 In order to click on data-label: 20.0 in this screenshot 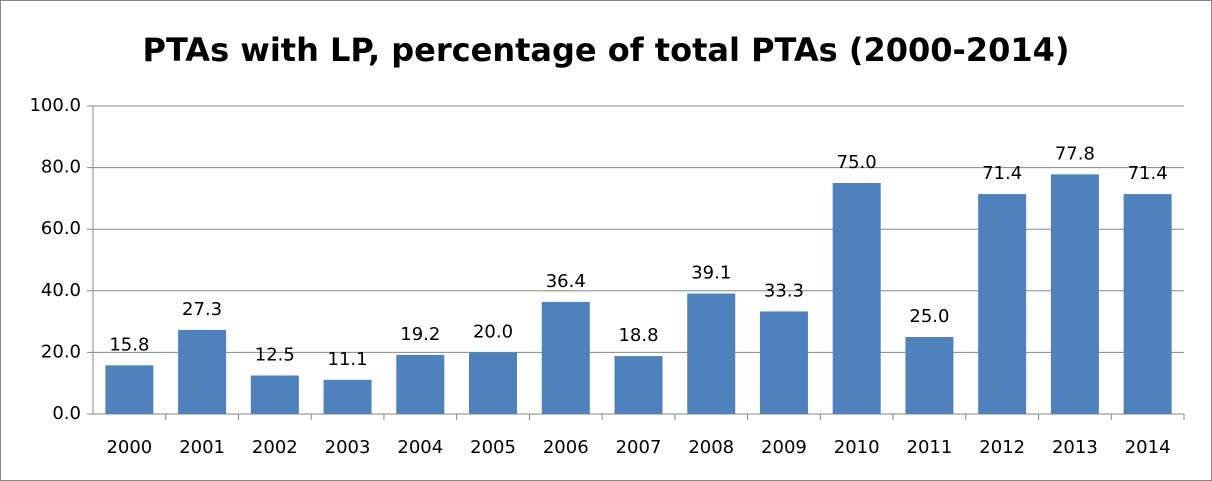, I will do `click(493, 331)`.